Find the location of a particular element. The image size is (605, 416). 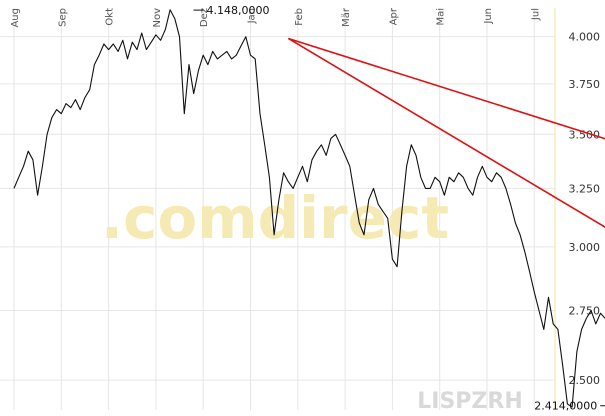

watermark-text: .comdirect is located at coordinates (275, 218).